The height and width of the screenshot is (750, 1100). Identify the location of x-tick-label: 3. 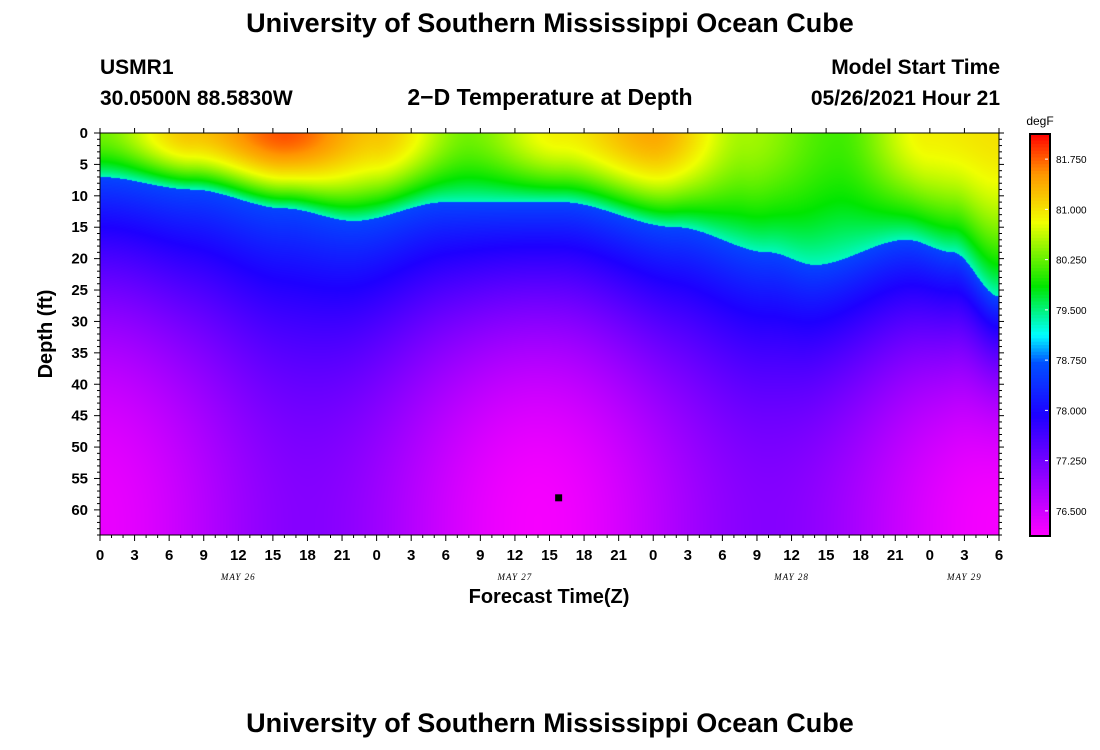
(134, 555).